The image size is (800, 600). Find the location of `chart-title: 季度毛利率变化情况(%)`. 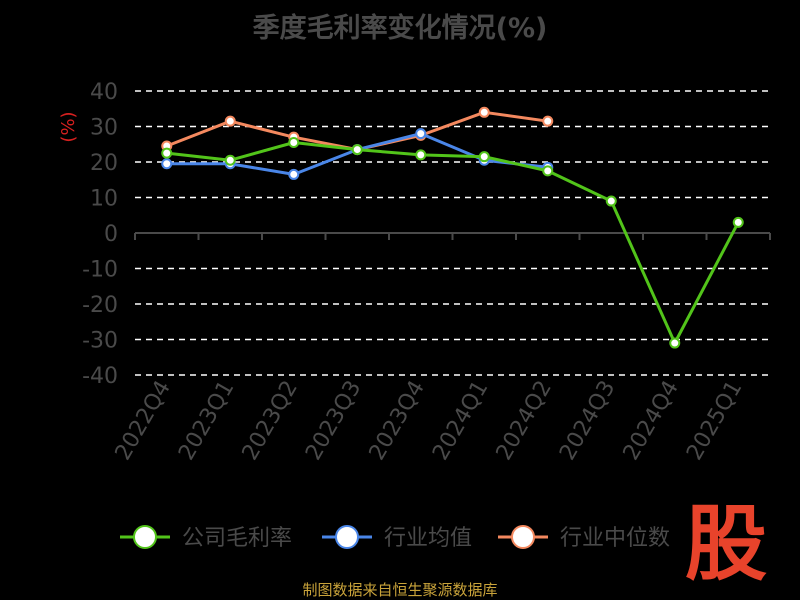

chart-title: 季度毛利率变化情况(%) is located at coordinates (400, 28).